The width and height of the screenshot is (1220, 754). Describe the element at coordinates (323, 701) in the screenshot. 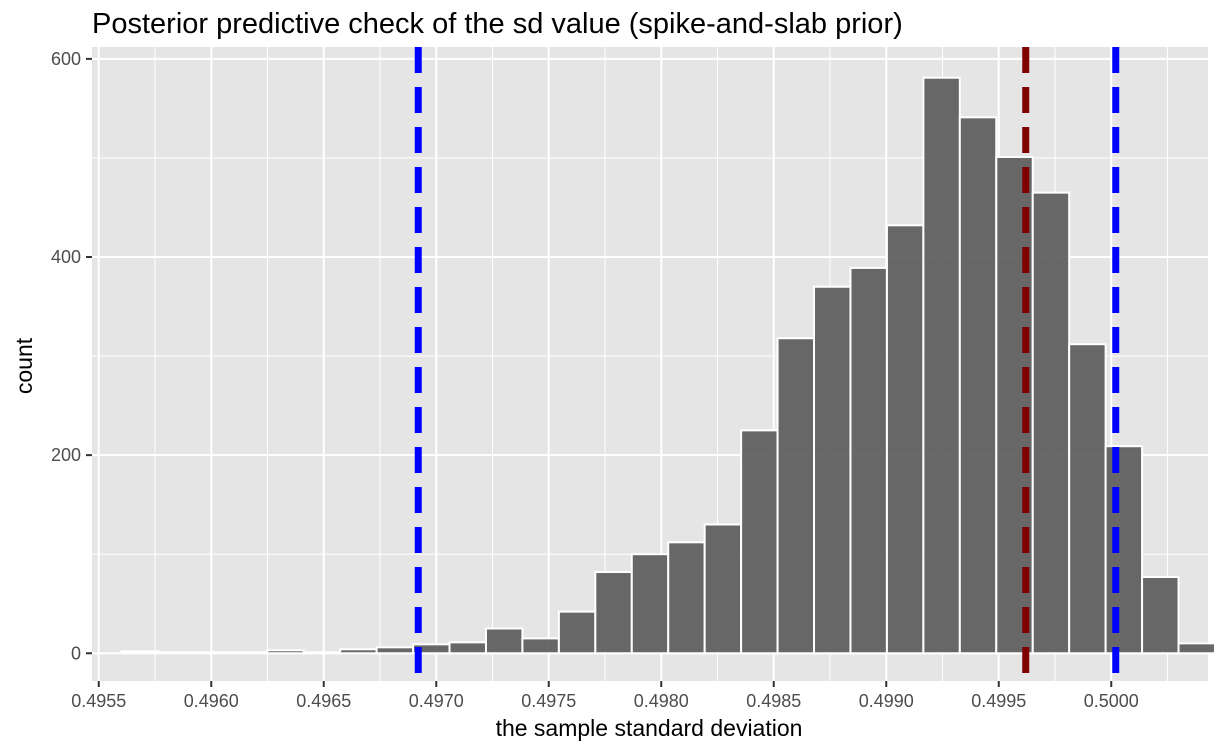

I see `x-tick-label: 0.4965` at that location.